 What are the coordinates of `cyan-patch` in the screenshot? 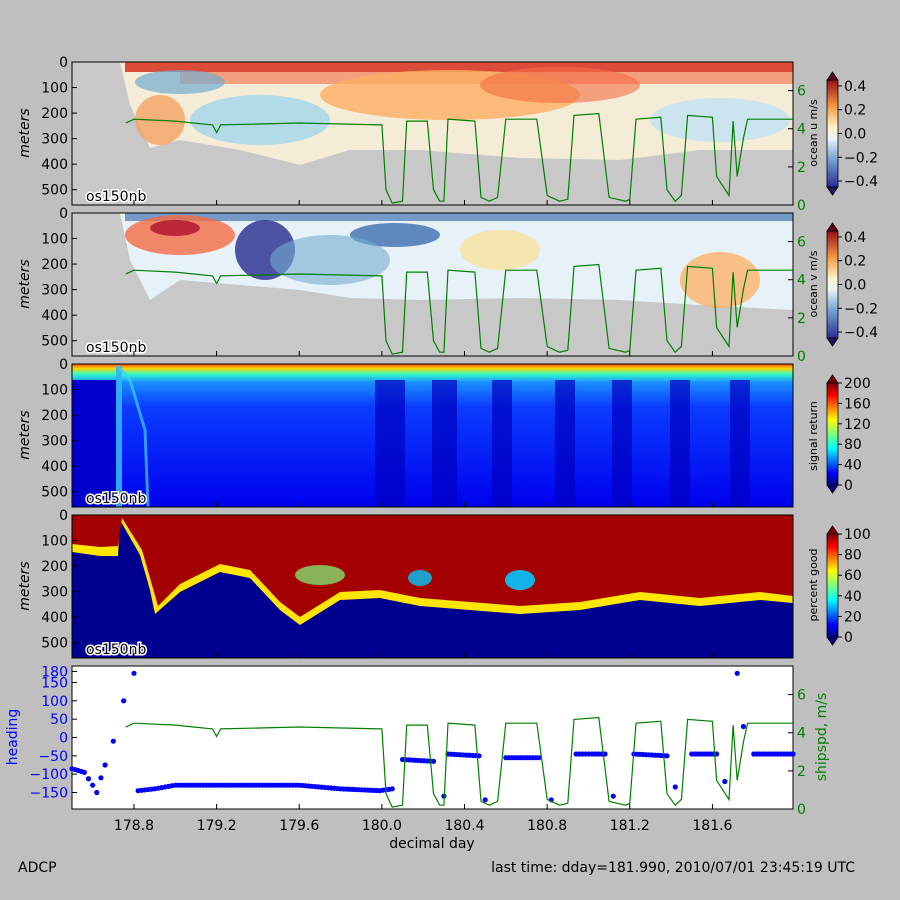 It's located at (420, 578).